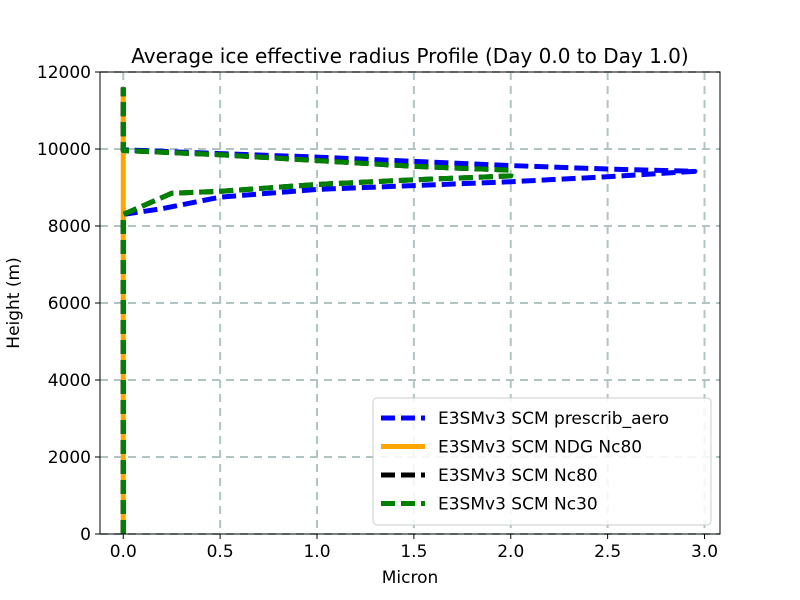 The width and height of the screenshot is (800, 600). I want to click on y-axis: 0 2000 4000 6000 8000 10000 12000, so click(68, 304).